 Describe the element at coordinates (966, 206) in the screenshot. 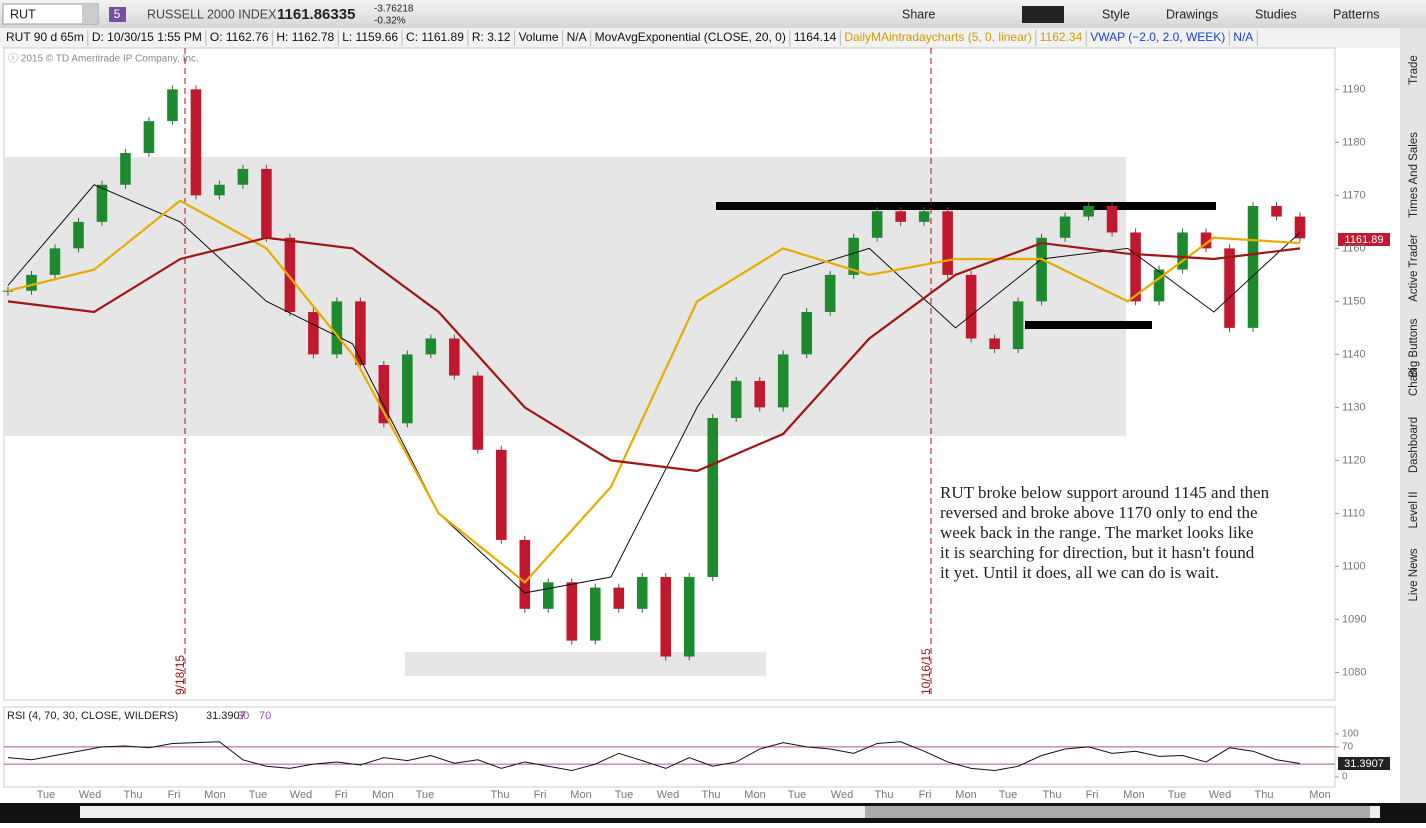

I see `resistance-bar` at that location.